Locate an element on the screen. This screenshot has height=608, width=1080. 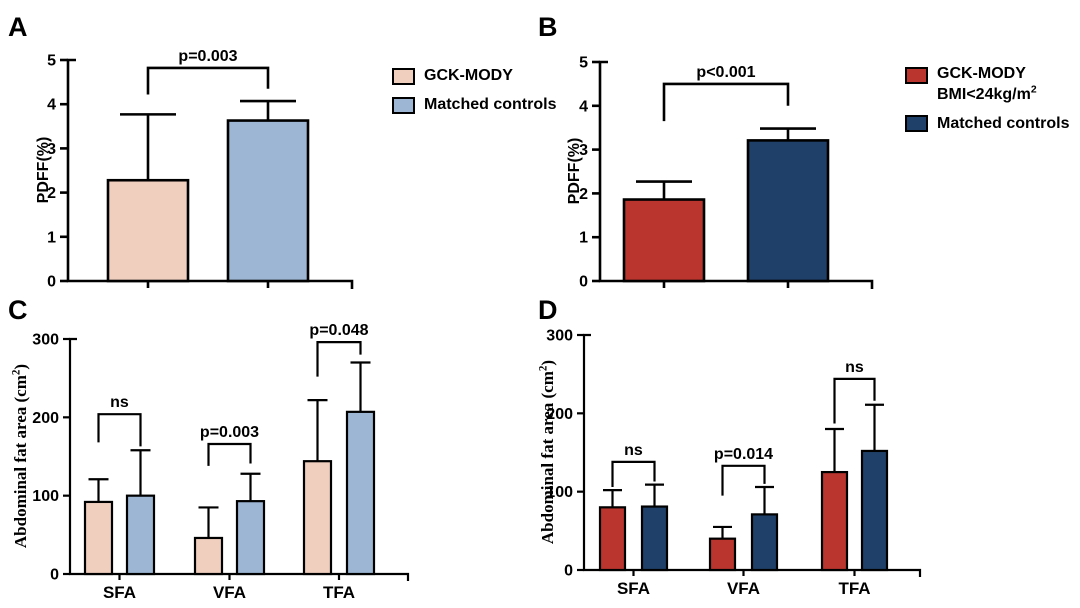
panel-c-y-axis-title: Abdominal fat area (cm2) is located at coordinates (20, 456).